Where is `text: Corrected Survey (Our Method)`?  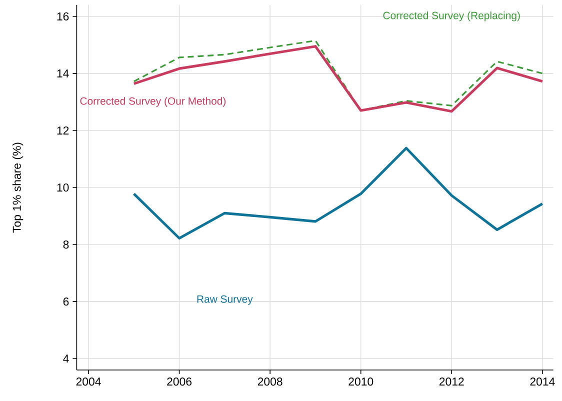
text: Corrected Survey (Our Method) is located at coordinates (153, 102).